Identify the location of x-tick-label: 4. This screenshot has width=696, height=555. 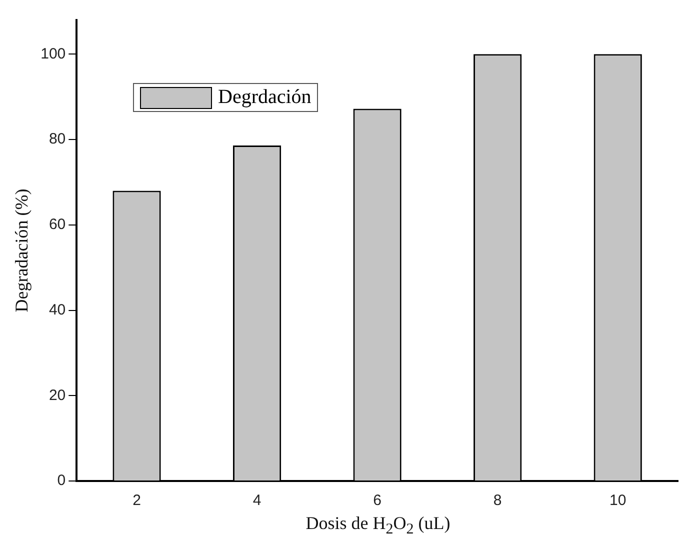
(257, 501).